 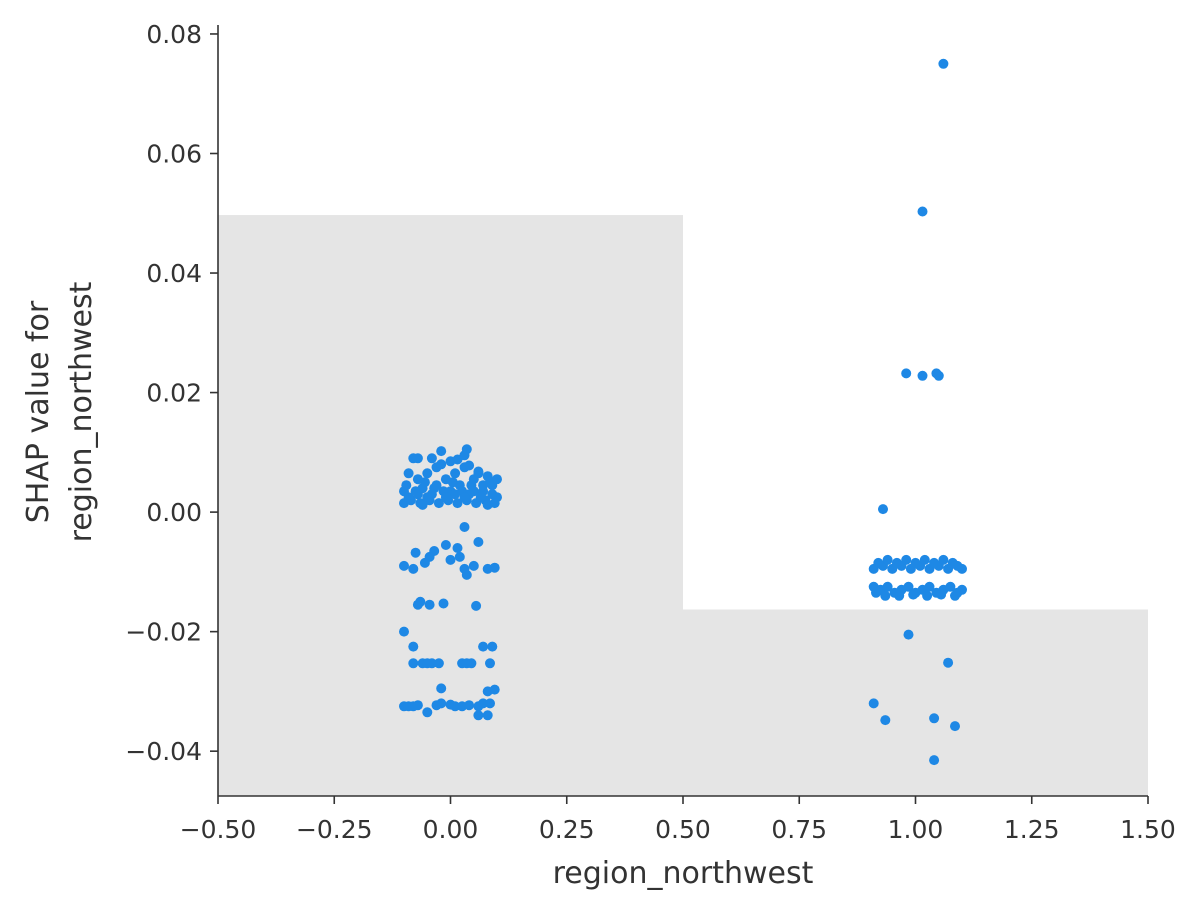 What do you see at coordinates (683, 829) in the screenshot?
I see `x-tick-label: 0.50` at bounding box center [683, 829].